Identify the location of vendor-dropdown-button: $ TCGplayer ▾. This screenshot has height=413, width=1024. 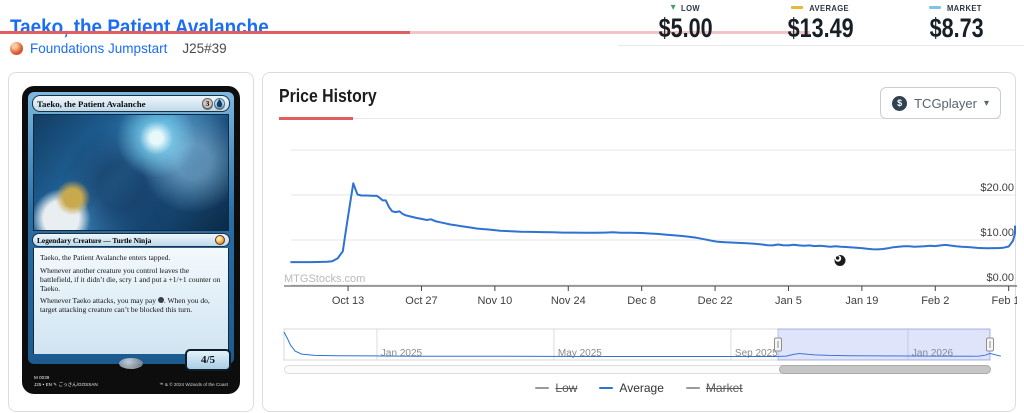
(940, 103).